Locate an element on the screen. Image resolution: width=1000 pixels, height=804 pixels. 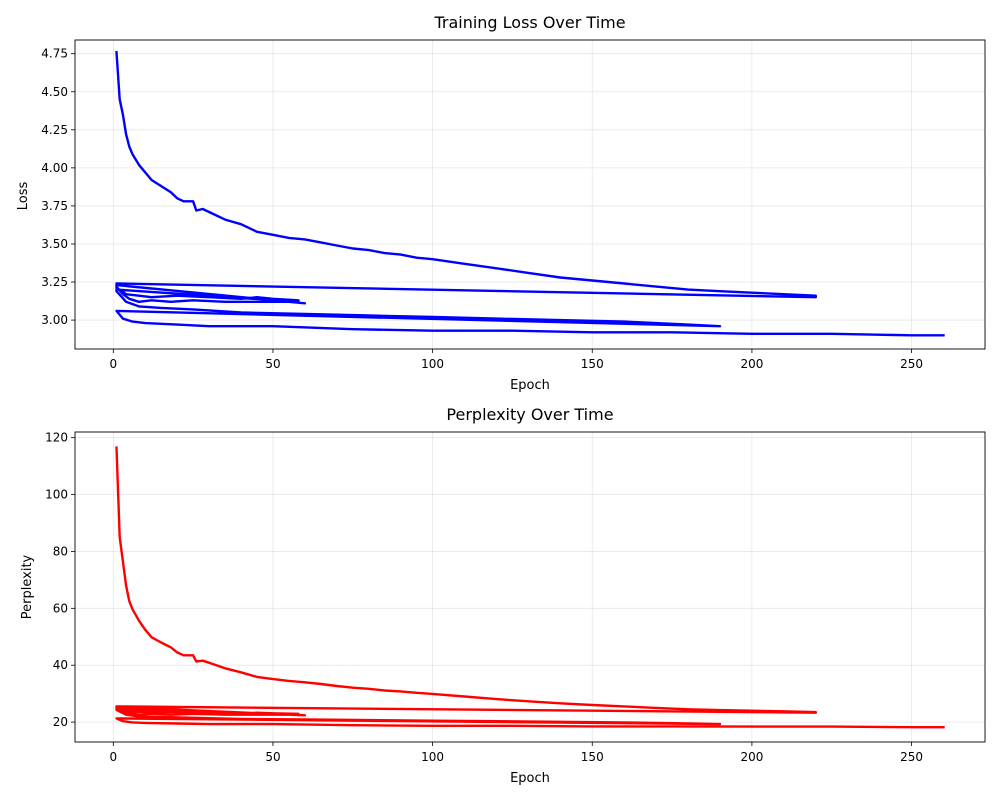
loss-y-tick-label: 4.50 is located at coordinates (54, 92).